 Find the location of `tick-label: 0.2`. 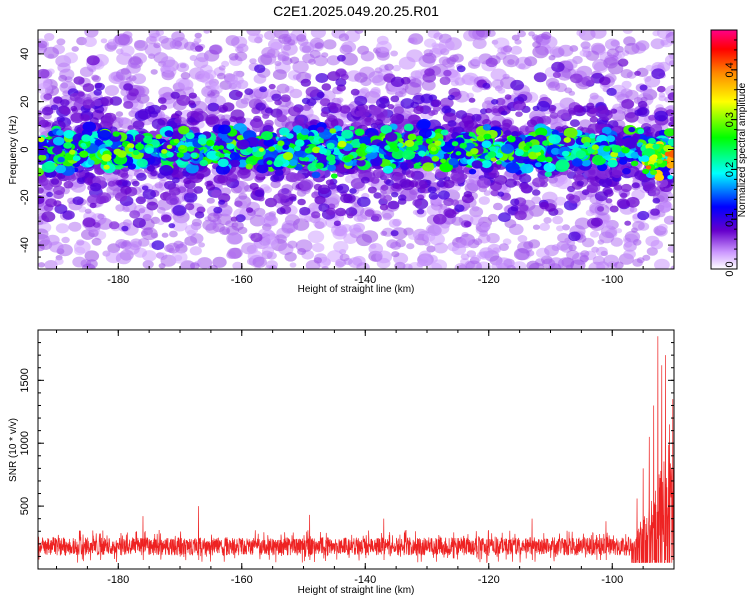

tick-label: 0.2 is located at coordinates (730, 169).